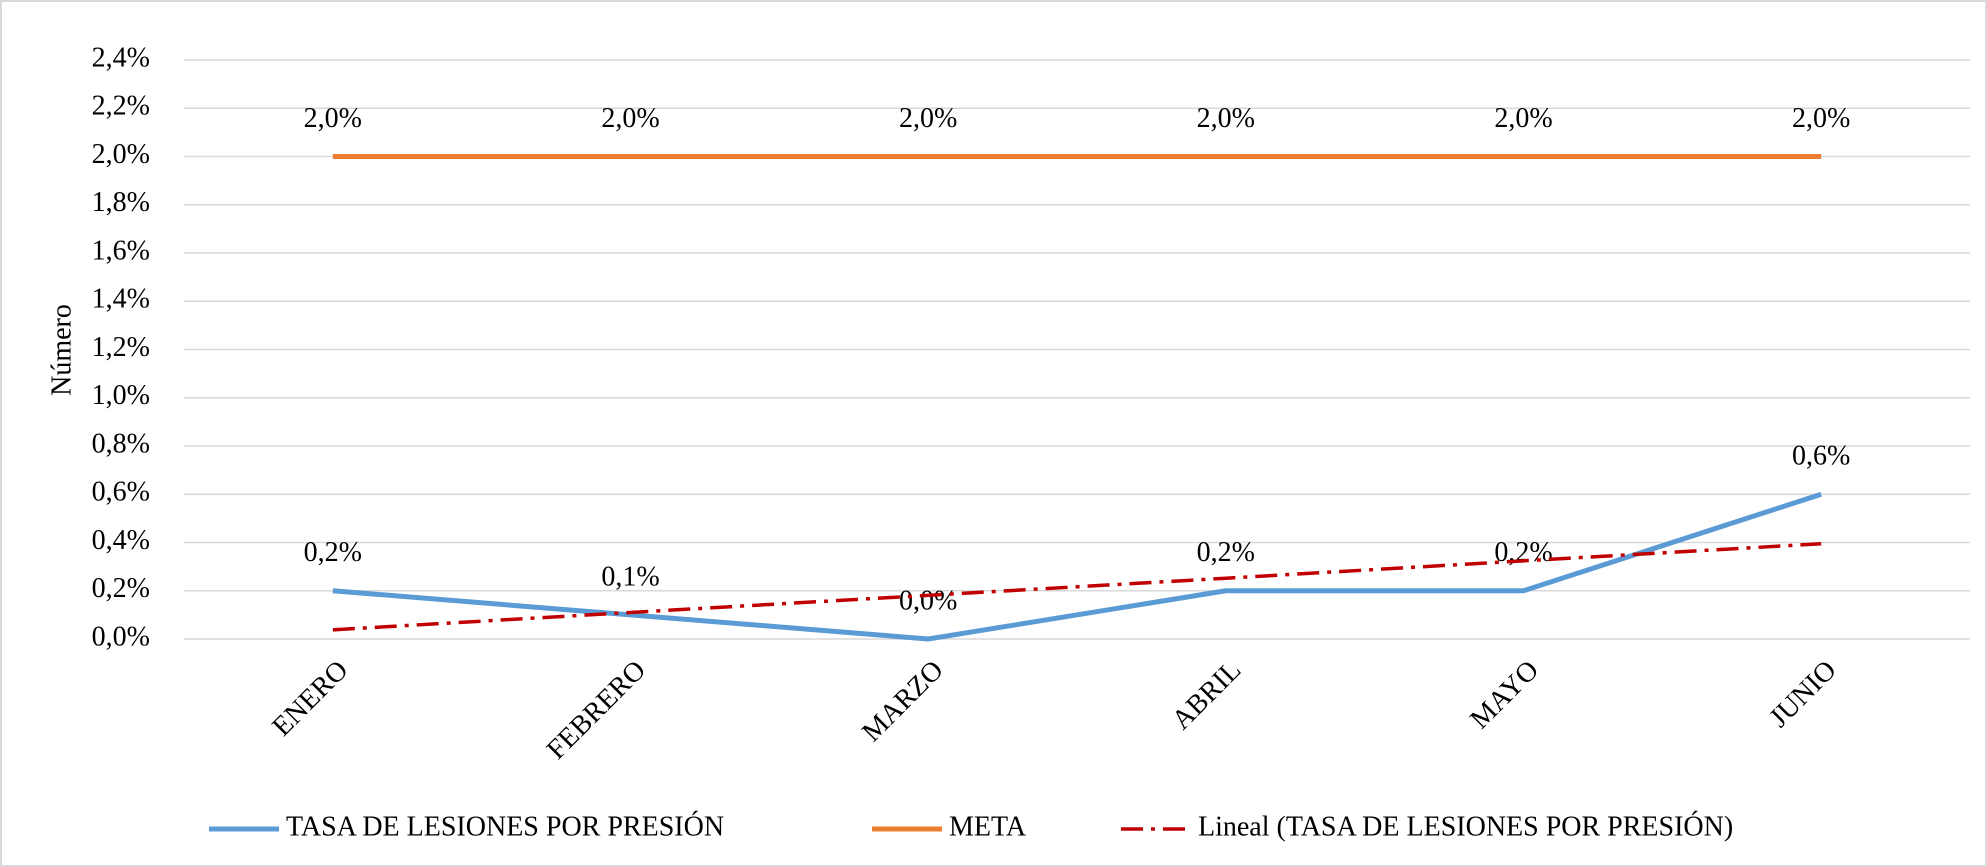 The width and height of the screenshot is (1987, 867). Describe the element at coordinates (121, 250) in the screenshot. I see `y-tick-label: 1,6%` at that location.